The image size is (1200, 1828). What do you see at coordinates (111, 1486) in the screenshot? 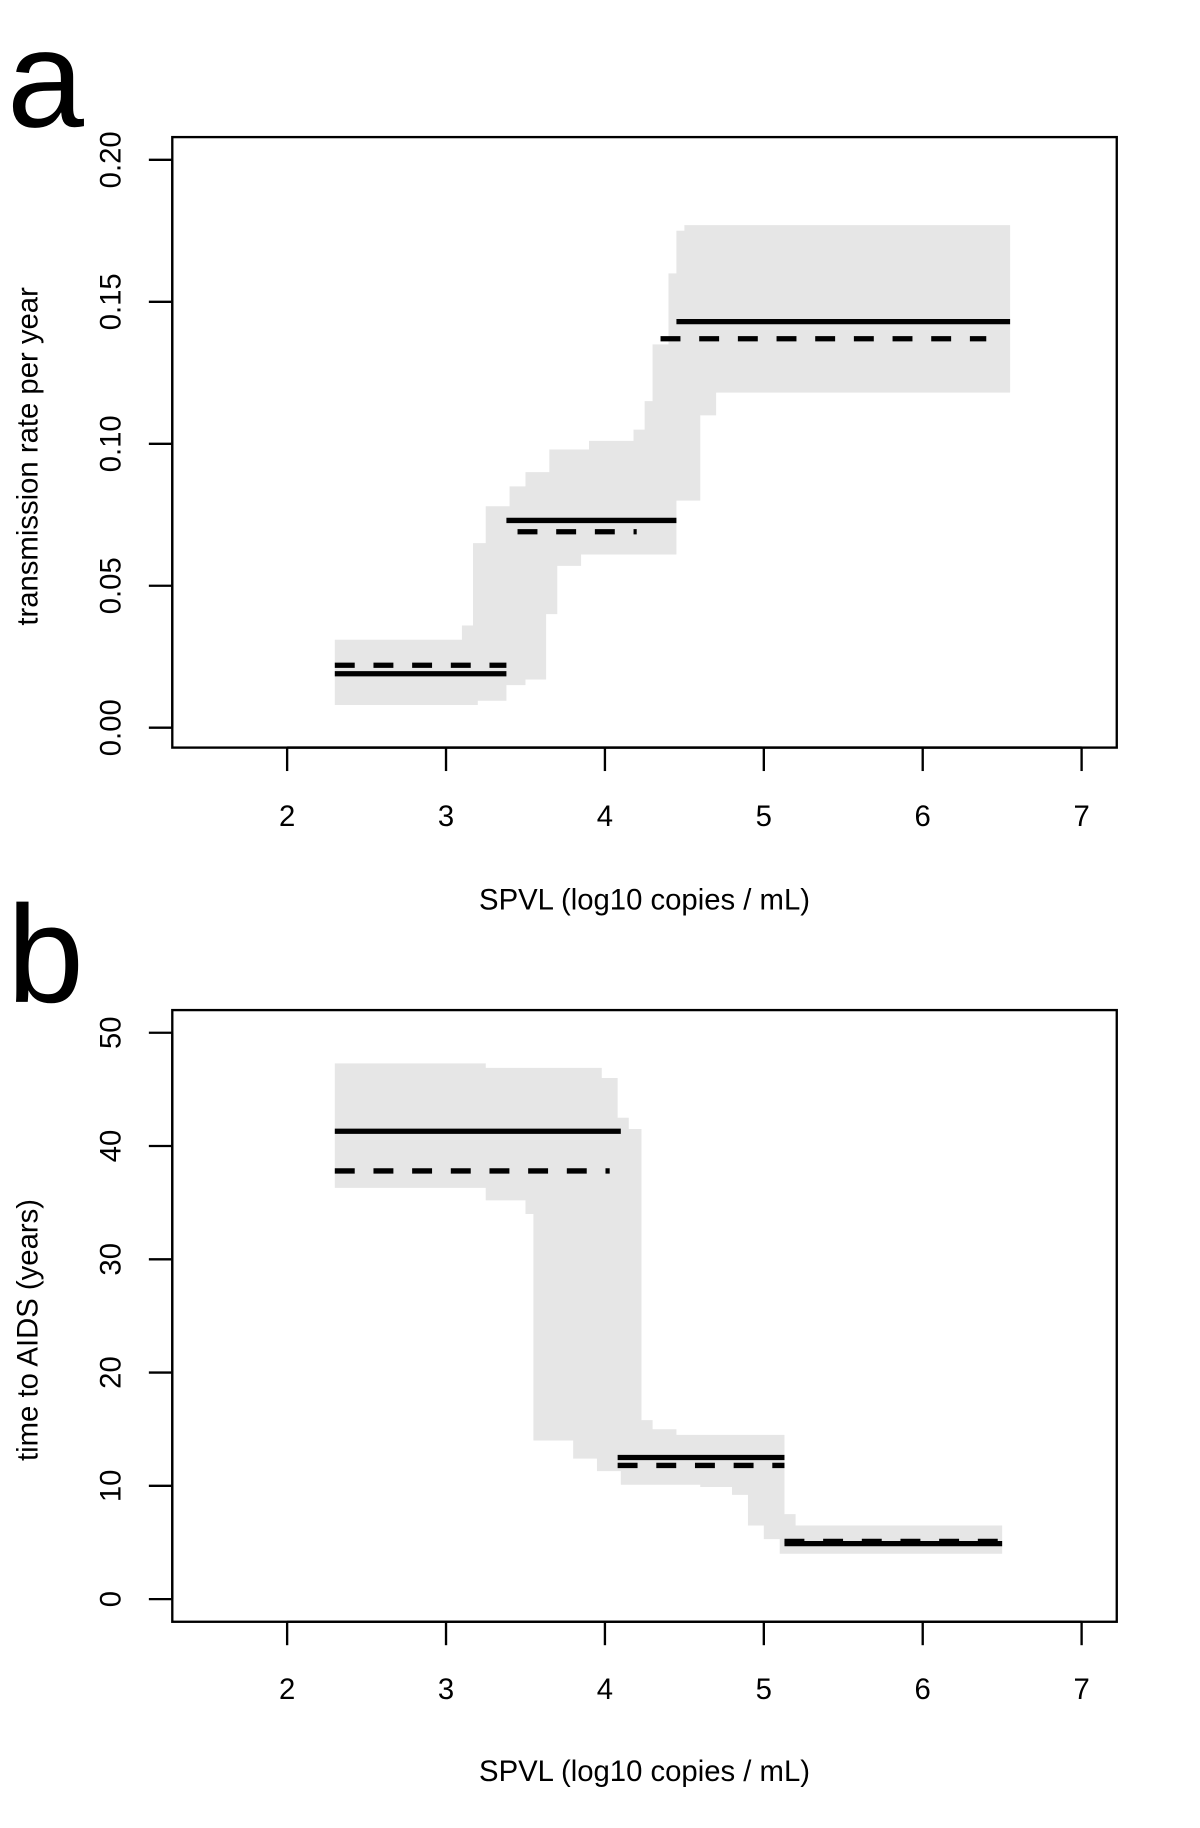
I see `y-tick-label: 10` at bounding box center [111, 1486].